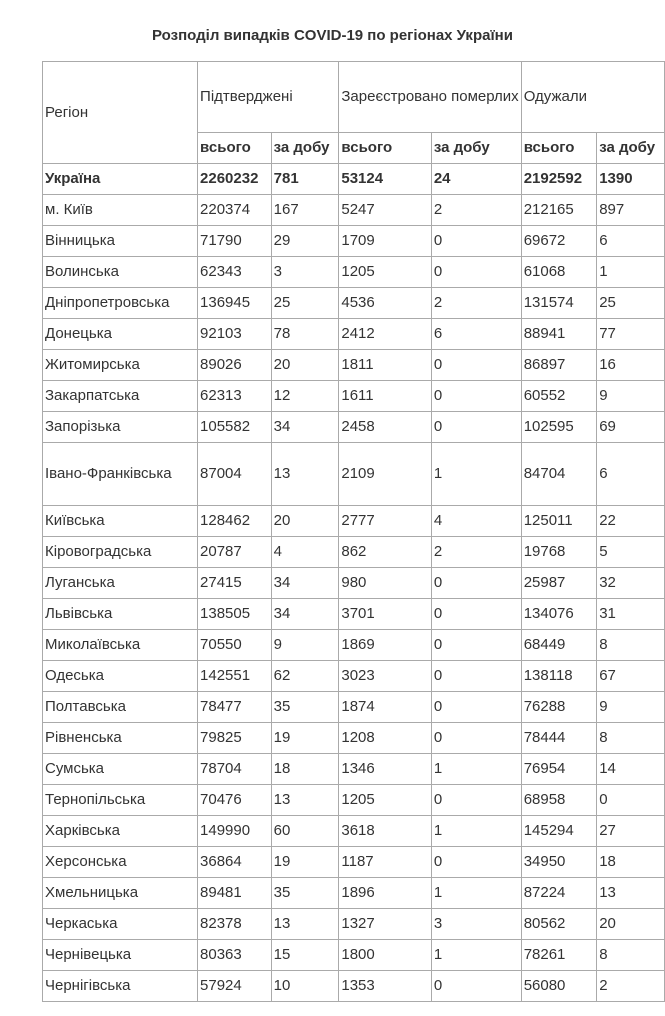 The width and height of the screenshot is (665, 1016). Describe the element at coordinates (353, 986) in the screenshot. I see `table-row: Чернігівська 57924 10 1353 0 56080 2` at that location.